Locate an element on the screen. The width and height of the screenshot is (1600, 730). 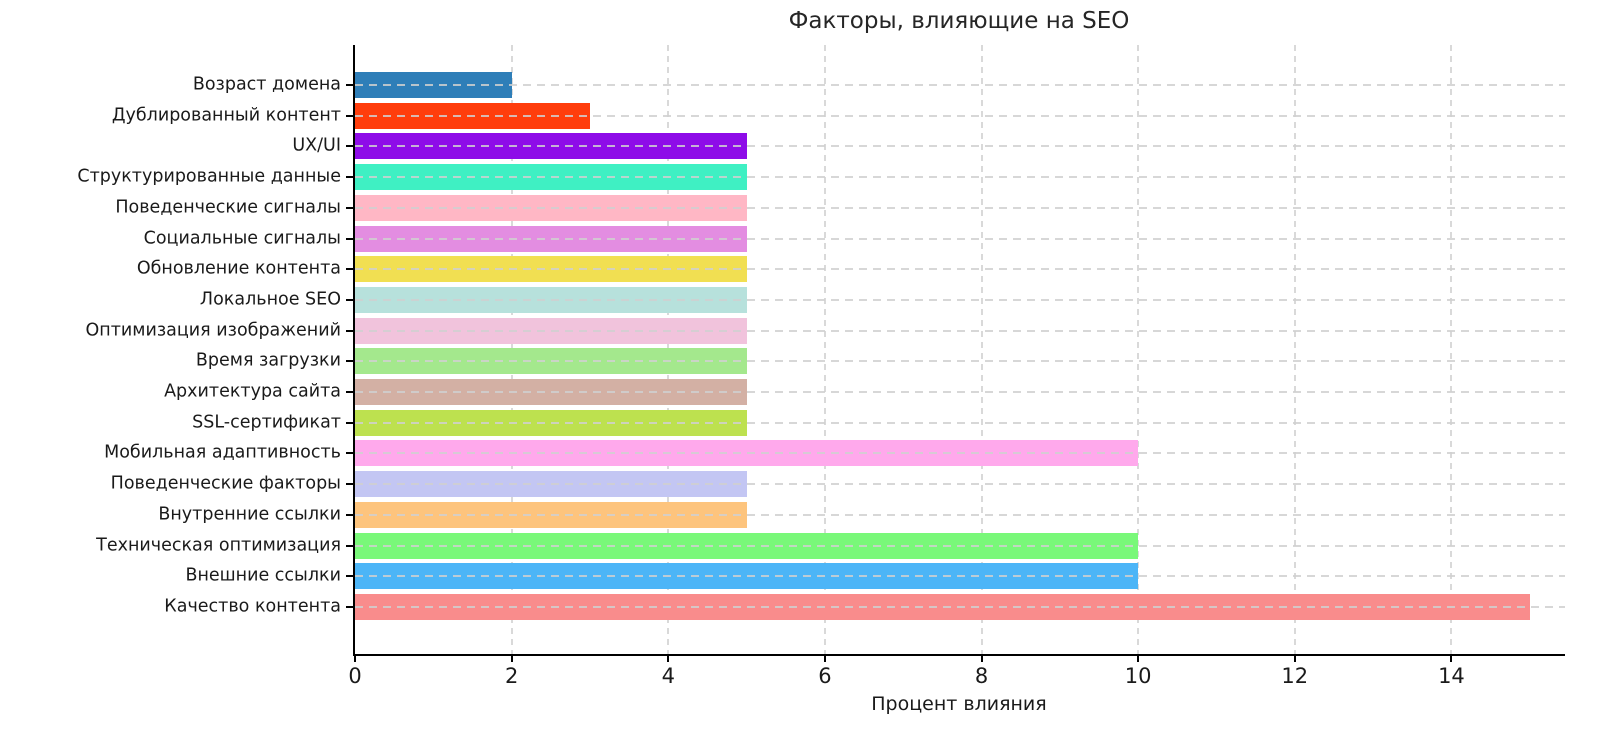
y-tick-label: Структурированные данные is located at coordinates (209, 176).